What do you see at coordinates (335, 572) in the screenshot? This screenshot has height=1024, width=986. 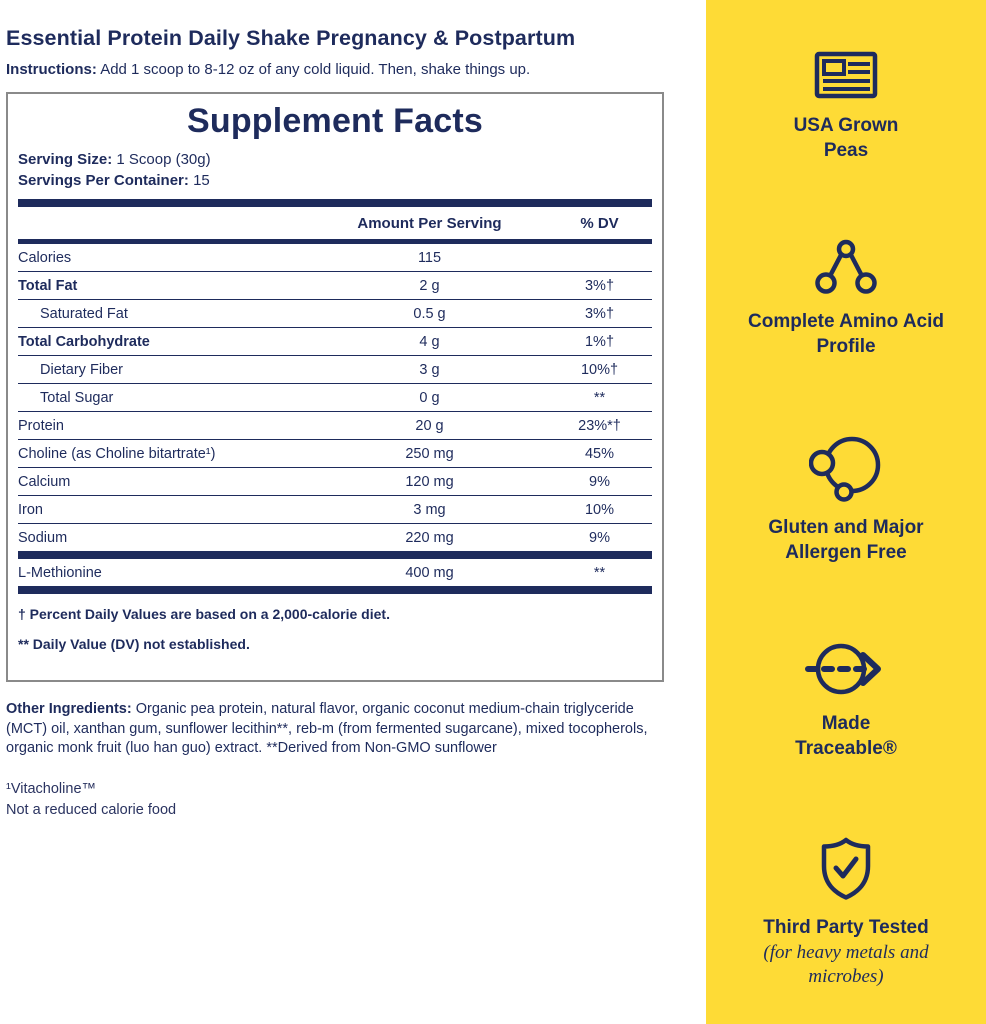 I see `facts-row: L-Methionine 400 mg **` at bounding box center [335, 572].